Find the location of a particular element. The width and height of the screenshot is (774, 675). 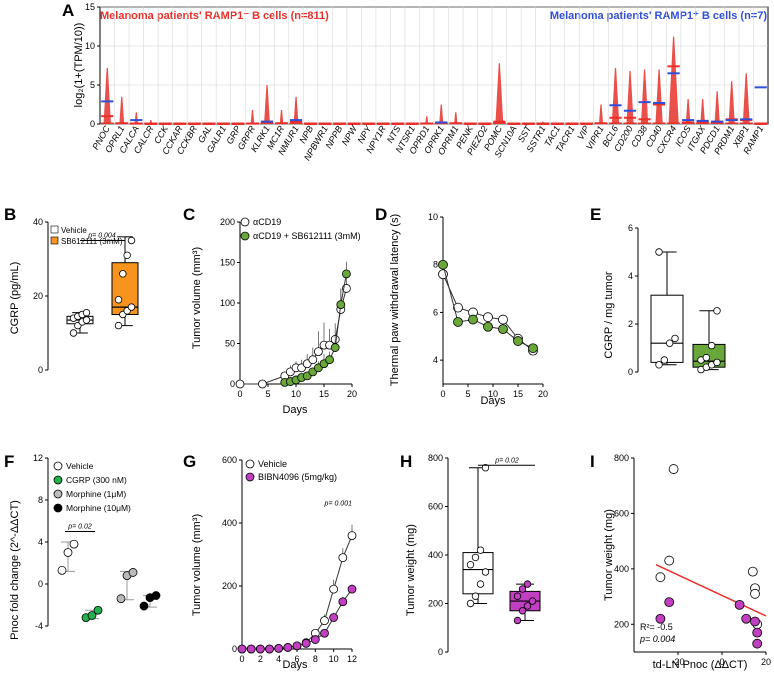

e-ytick-label: 4 is located at coordinates (630, 276).